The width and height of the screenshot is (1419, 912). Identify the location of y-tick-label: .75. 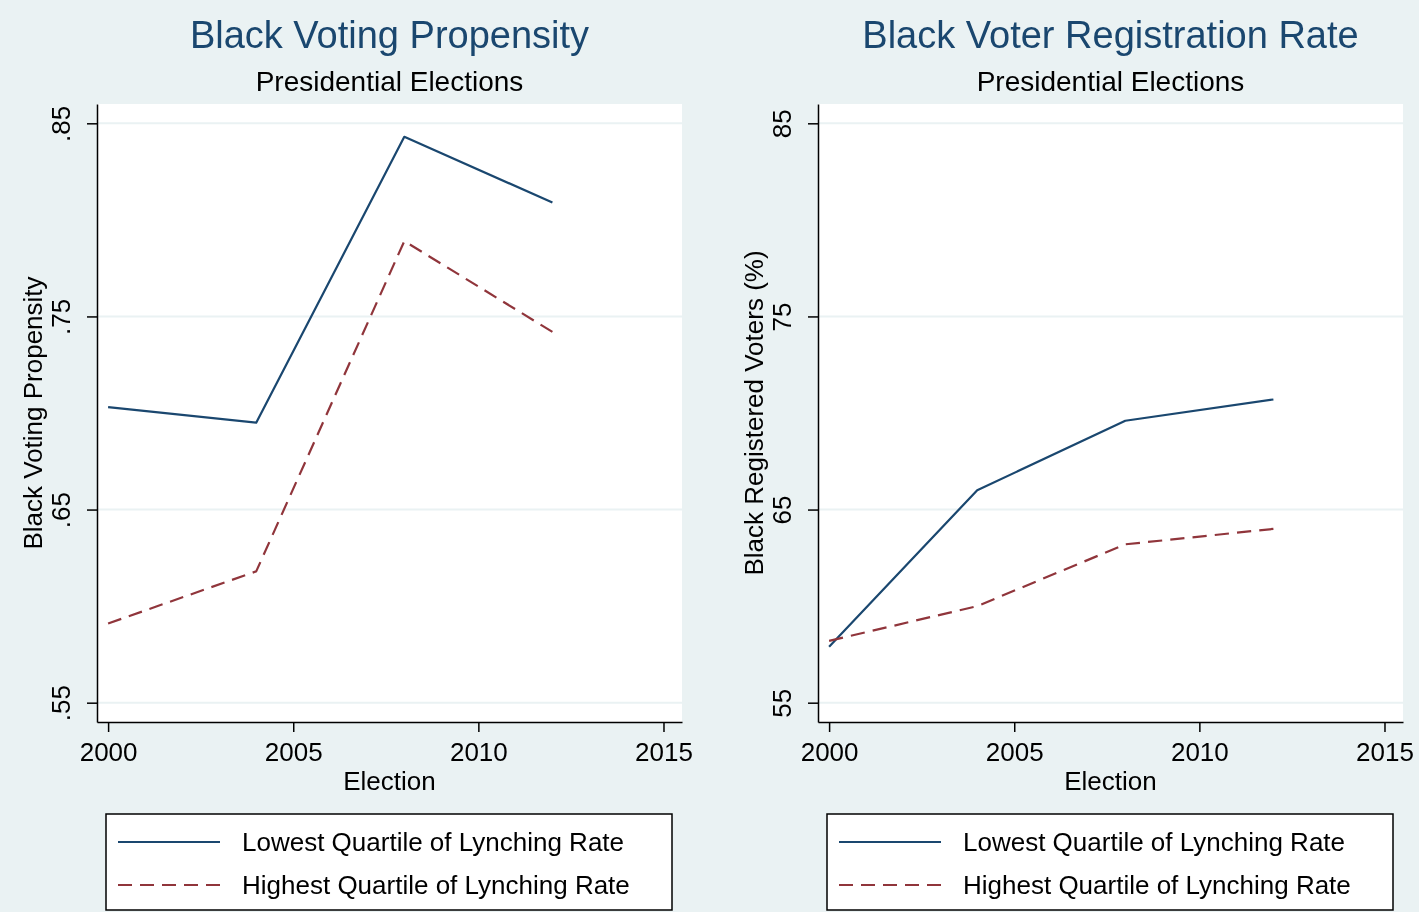
(61, 317).